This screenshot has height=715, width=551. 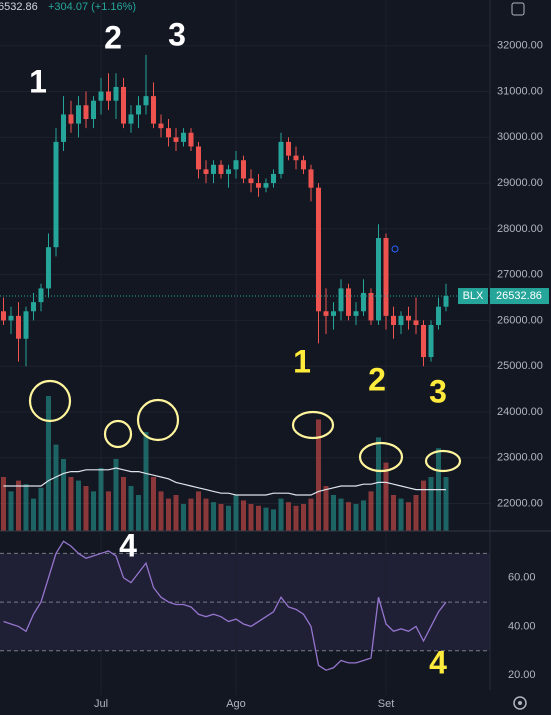 I want to click on y-tick-label: 29000.00, so click(x=520, y=183).